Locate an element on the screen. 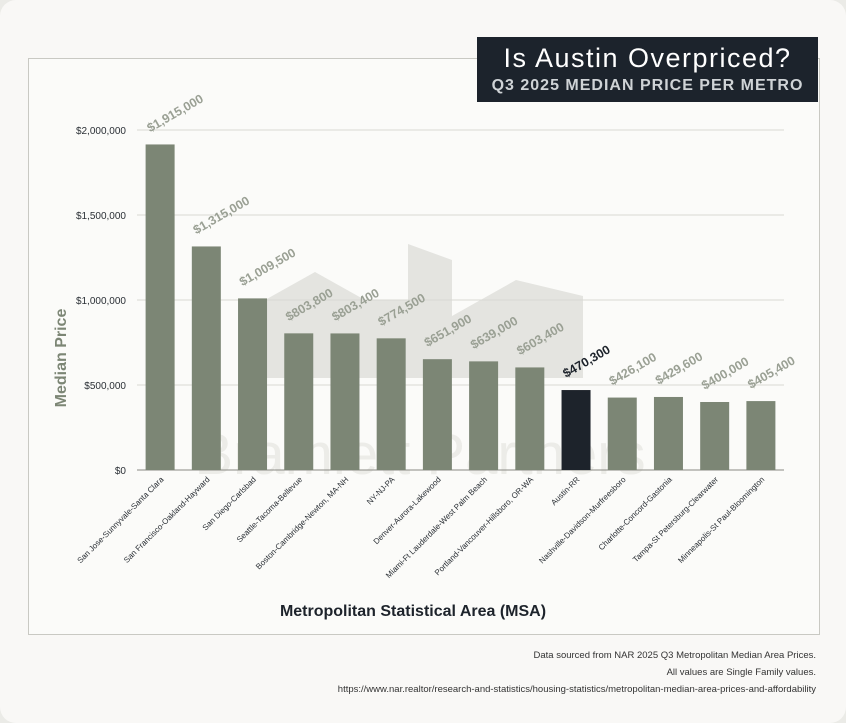 The height and width of the screenshot is (723, 846). x-axis-label: Metropolitan Statistical Area (MSA) is located at coordinates (413, 611).